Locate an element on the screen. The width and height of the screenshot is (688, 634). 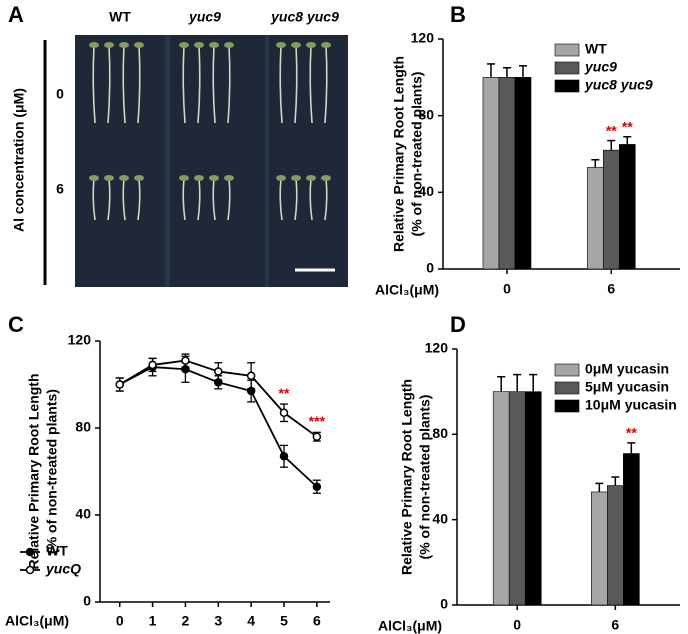
legend-label: WT is located at coordinates (596, 49).